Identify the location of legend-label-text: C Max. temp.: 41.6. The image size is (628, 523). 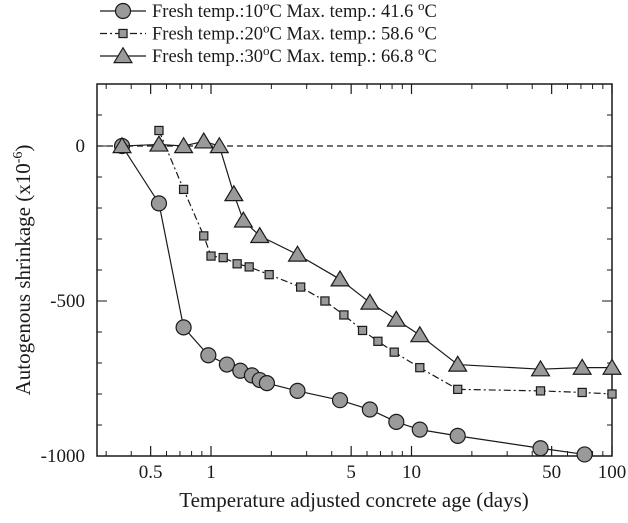
(344, 12).